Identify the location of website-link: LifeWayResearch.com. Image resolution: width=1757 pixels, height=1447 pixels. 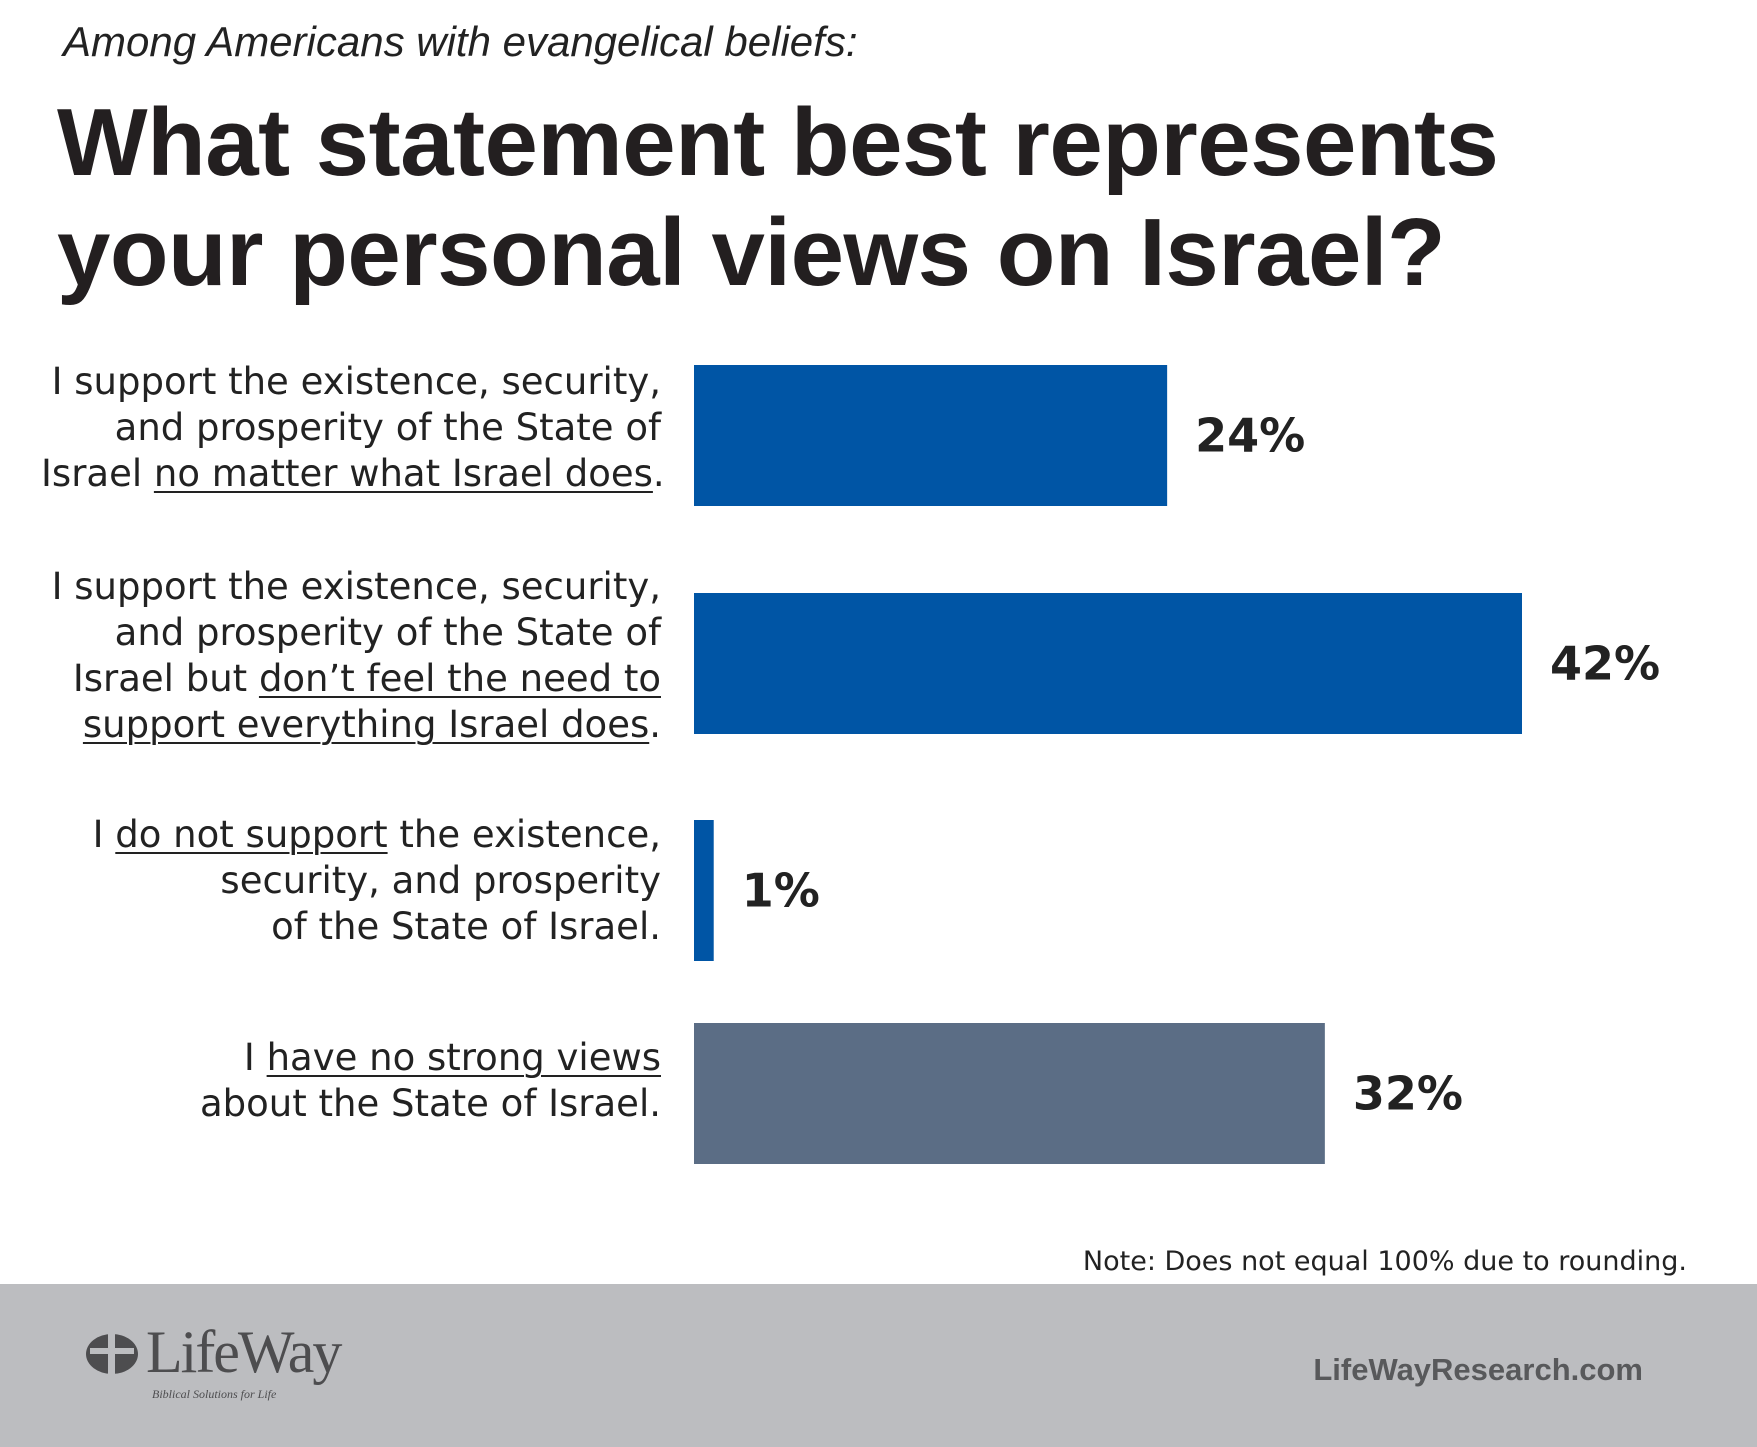
(1478, 1369).